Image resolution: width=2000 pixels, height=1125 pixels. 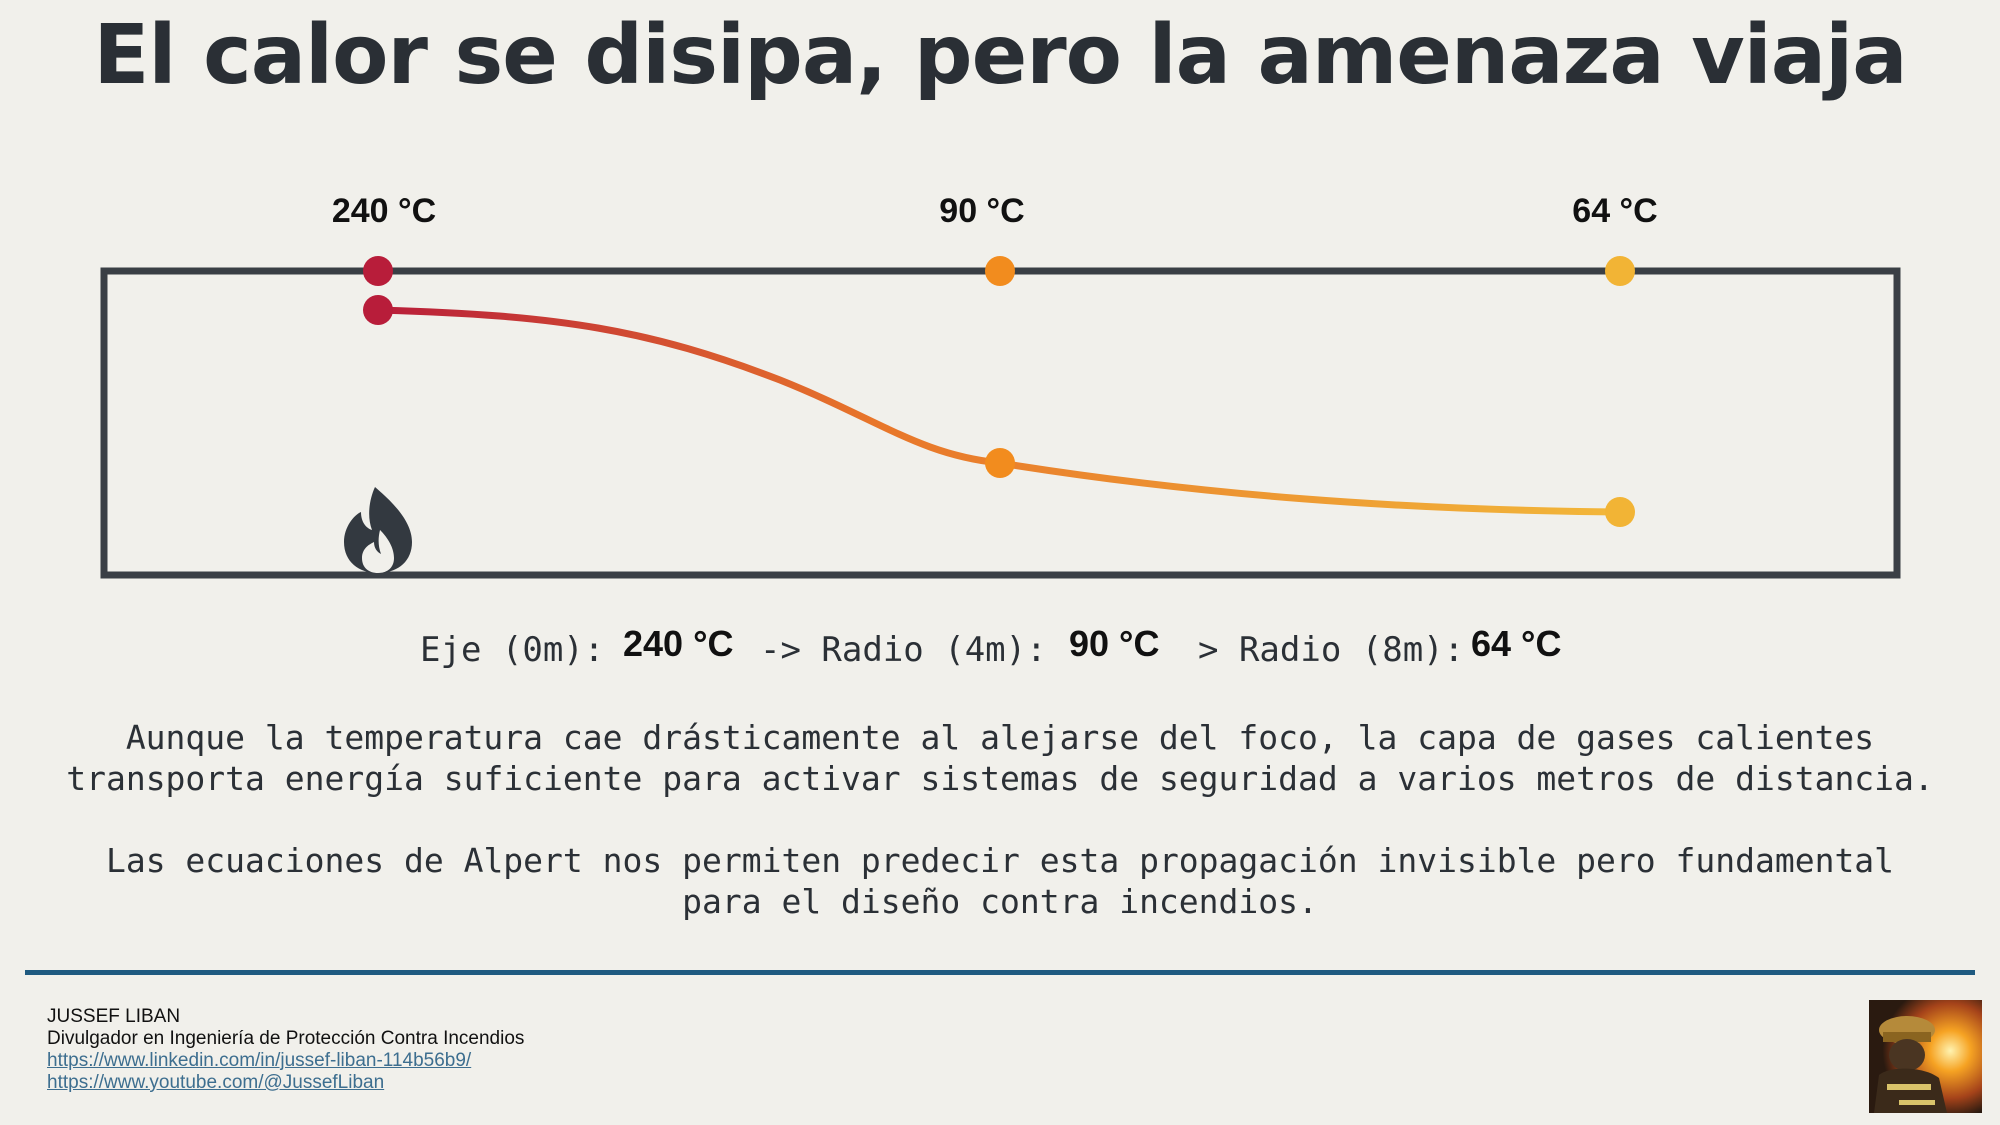 I want to click on curve-marker-8m, so click(x=1620, y=512).